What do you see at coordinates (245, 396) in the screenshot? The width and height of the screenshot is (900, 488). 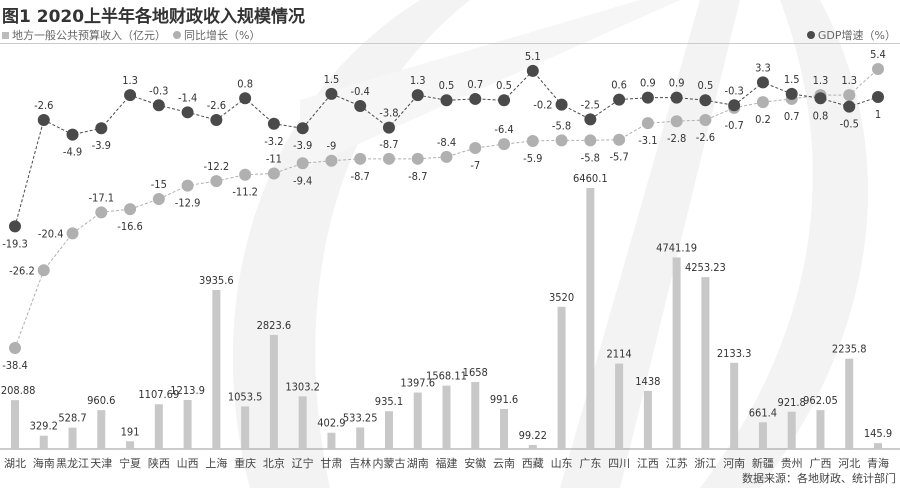 I see `bar-label: 1053.5` at bounding box center [245, 396].